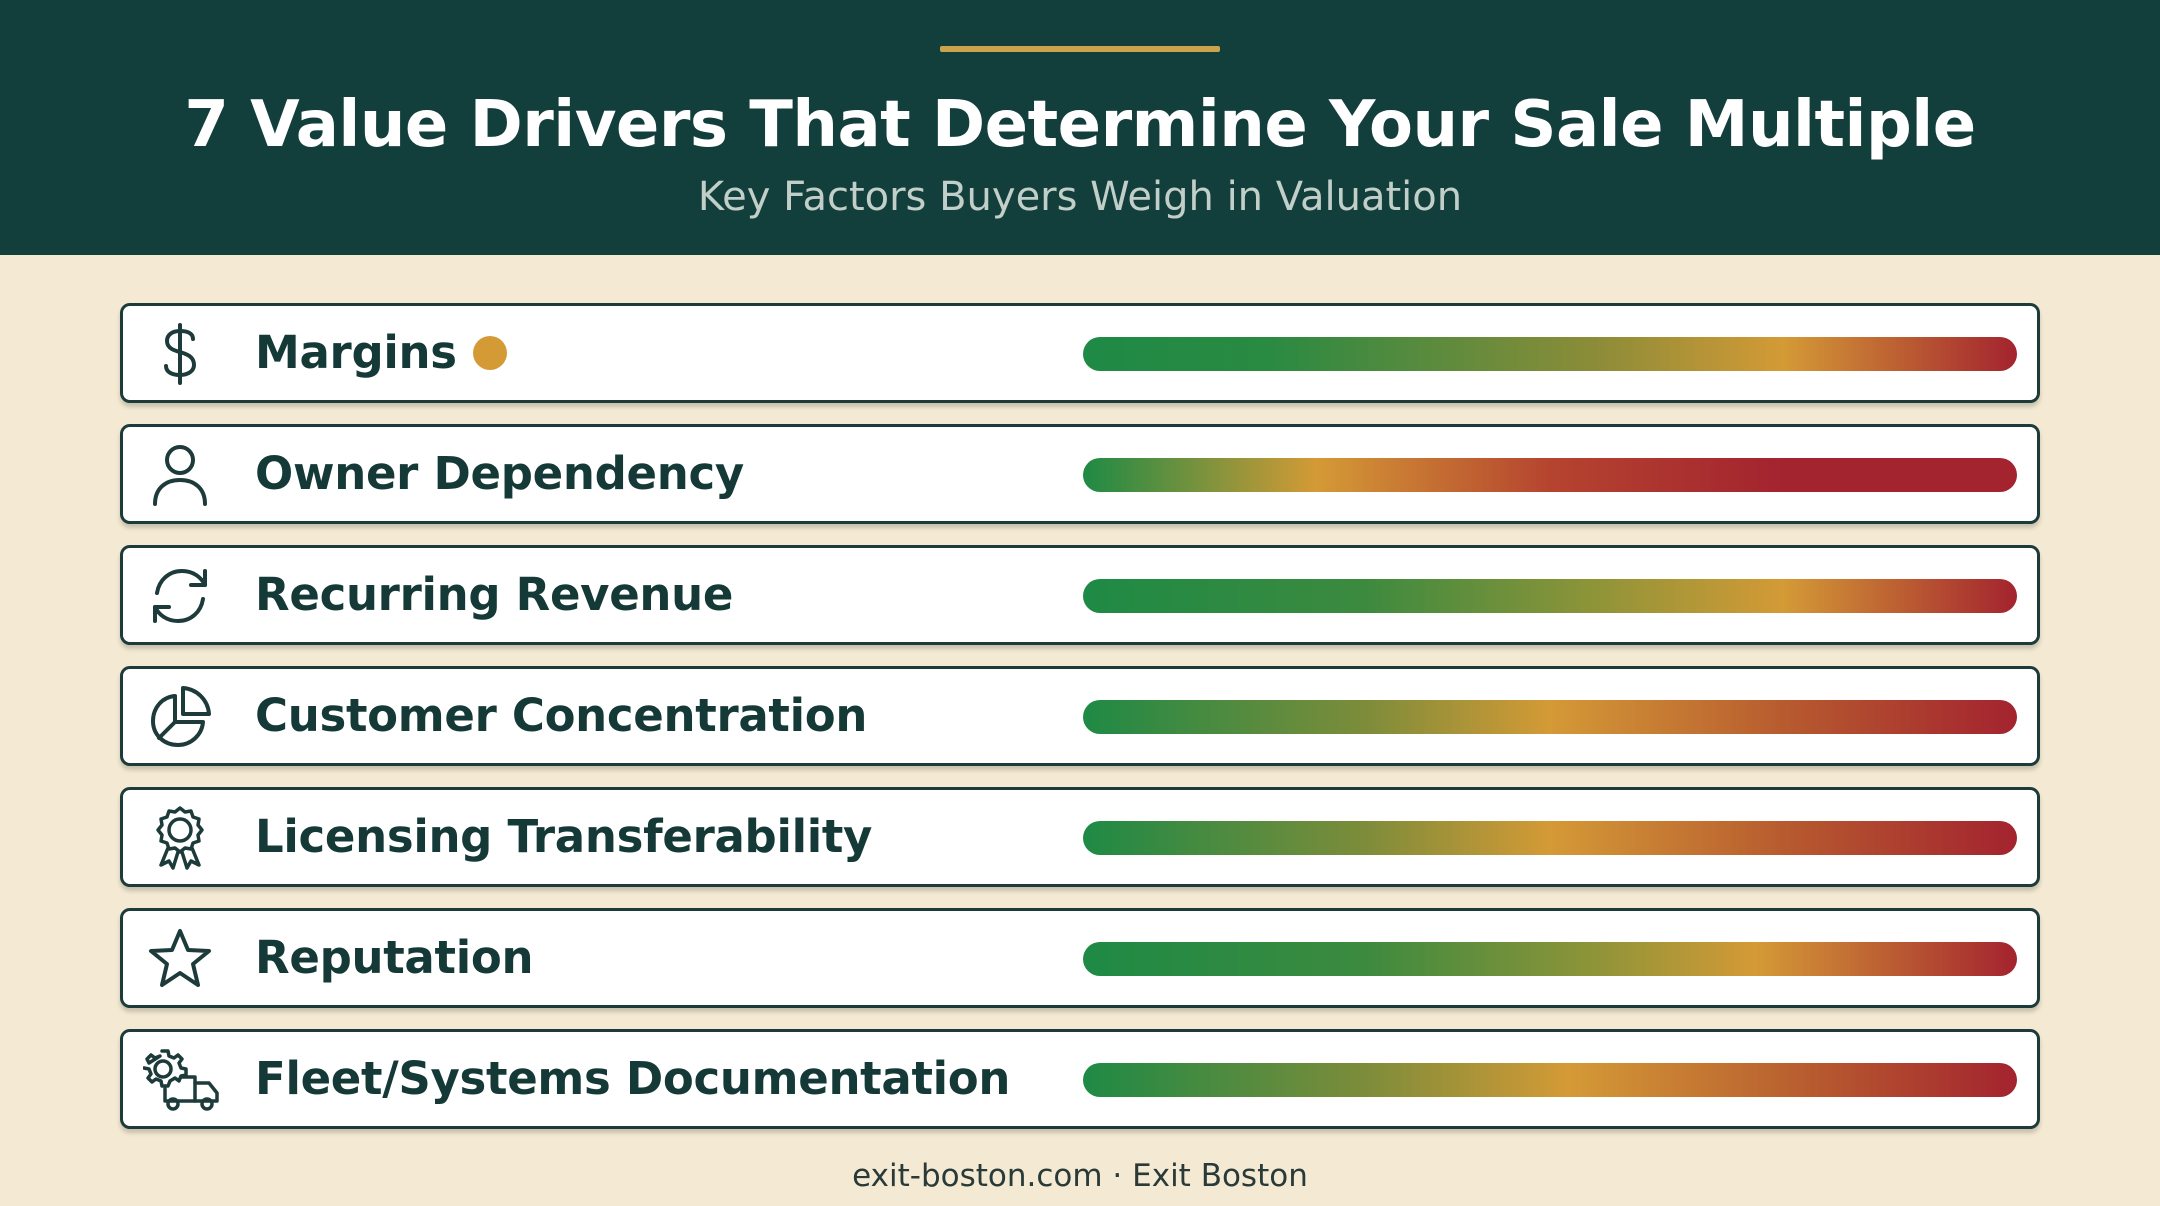  Describe the element at coordinates (180, 959) in the screenshot. I see `star-icon` at that location.